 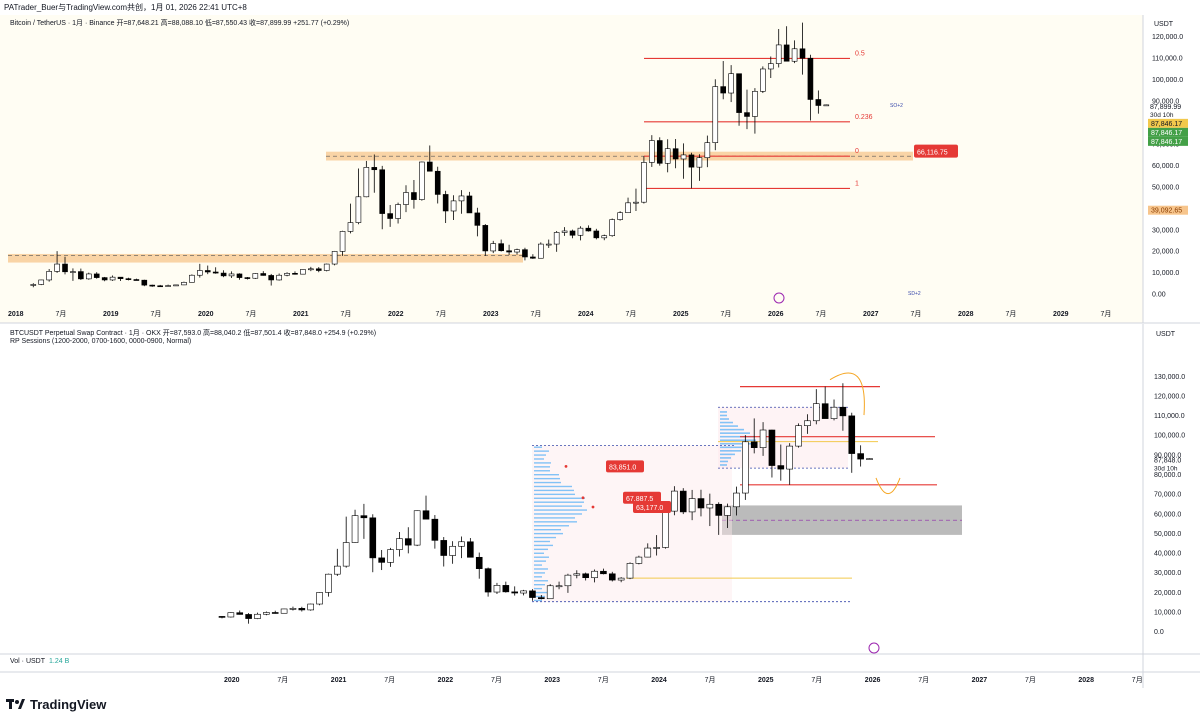 What do you see at coordinates (639, 499) in the screenshot?
I see `poc-label-text: 67,887.5` at bounding box center [639, 499].